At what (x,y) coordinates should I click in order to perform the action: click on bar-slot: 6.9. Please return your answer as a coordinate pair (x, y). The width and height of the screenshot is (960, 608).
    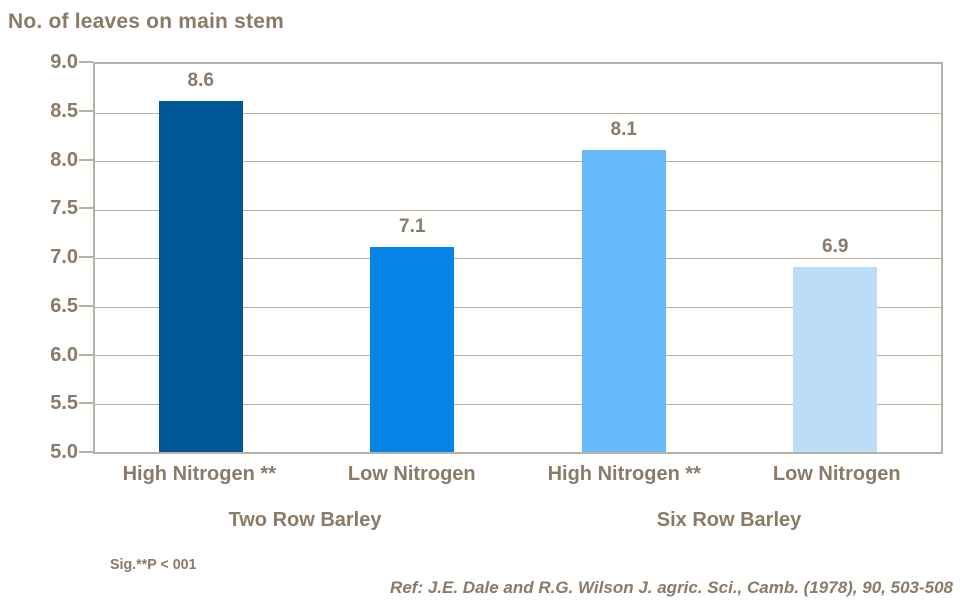
    Looking at the image, I should click on (836, 258).